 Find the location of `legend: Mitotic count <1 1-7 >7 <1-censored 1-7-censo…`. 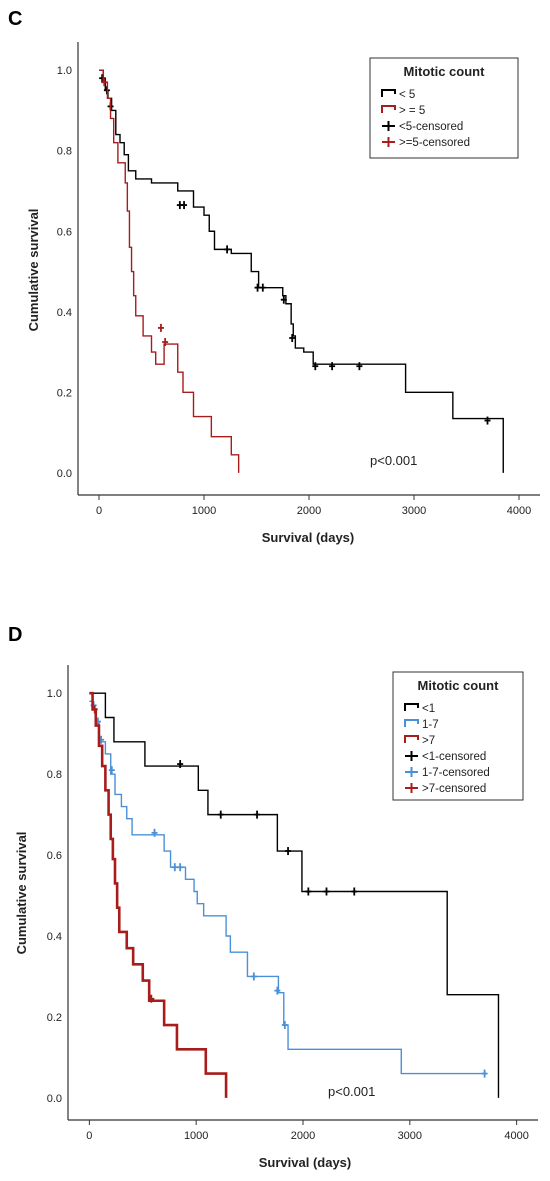

legend: Mitotic count <1 1-7 >7 <1-censored 1-7-censo… is located at coordinates (458, 736).